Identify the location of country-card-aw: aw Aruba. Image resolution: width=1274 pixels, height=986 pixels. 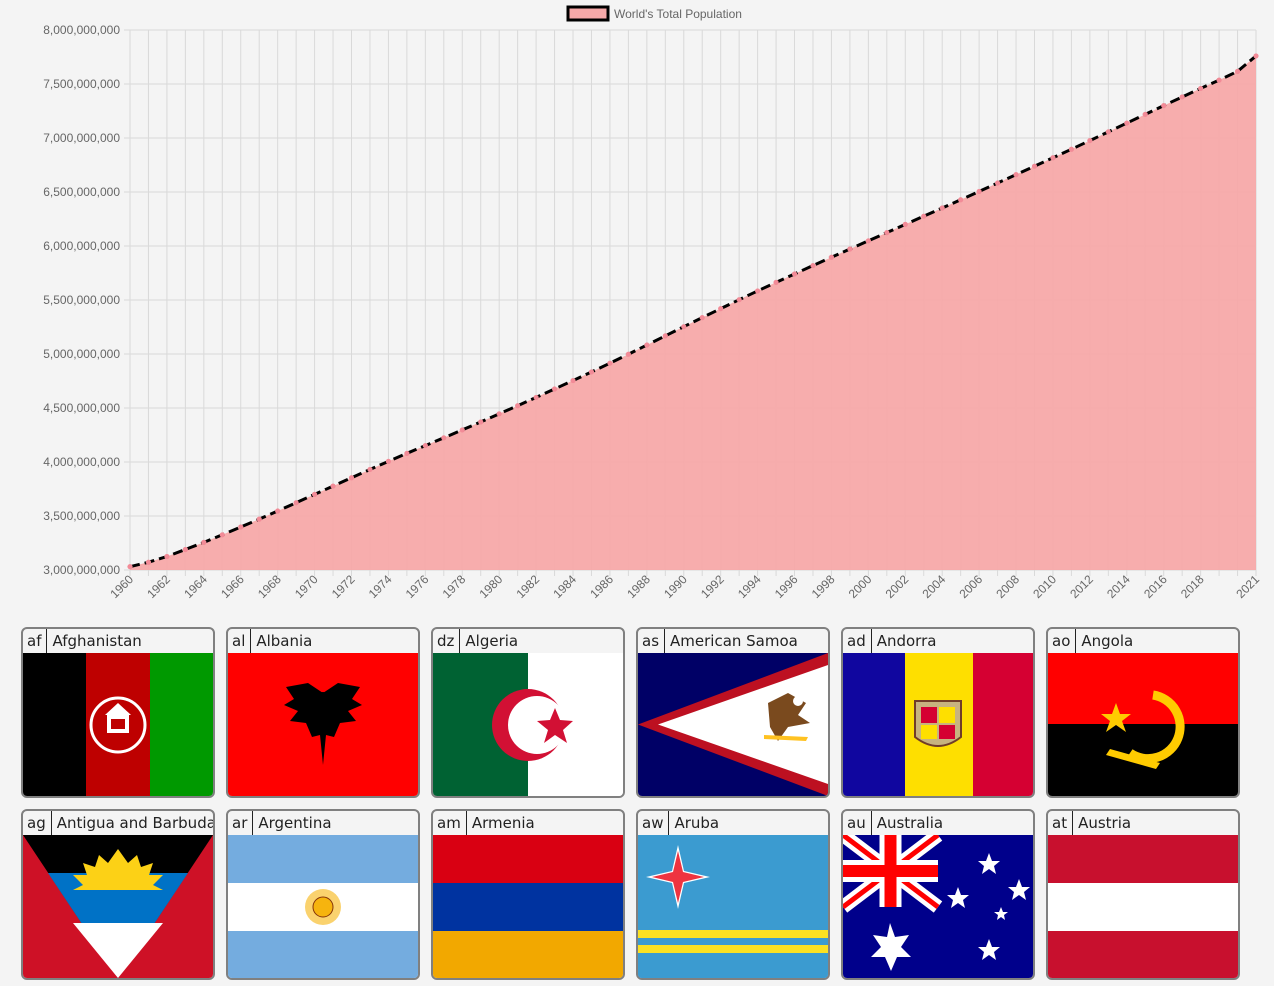
(733, 894).